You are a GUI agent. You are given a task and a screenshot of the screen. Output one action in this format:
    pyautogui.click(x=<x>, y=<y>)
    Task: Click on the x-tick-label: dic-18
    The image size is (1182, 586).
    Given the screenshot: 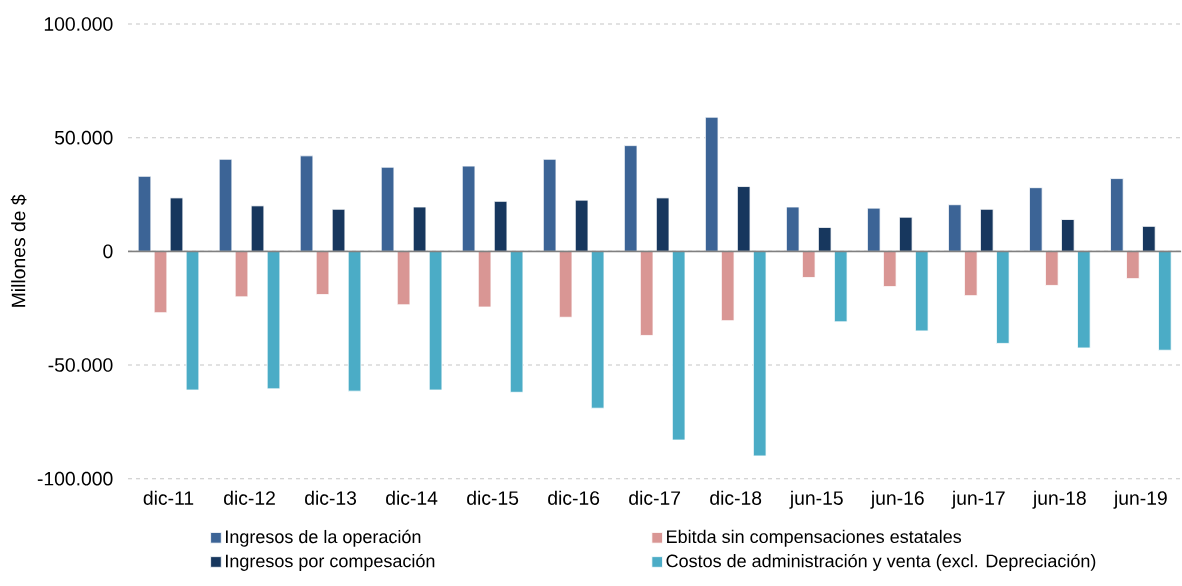 What is the action you would take?
    pyautogui.click(x=736, y=497)
    